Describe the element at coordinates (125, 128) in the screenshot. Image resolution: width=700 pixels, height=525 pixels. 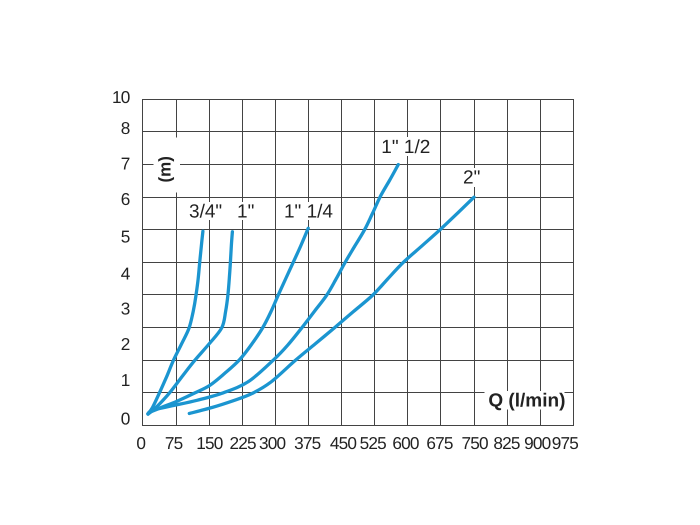
I see `svg-text: 8` at that location.